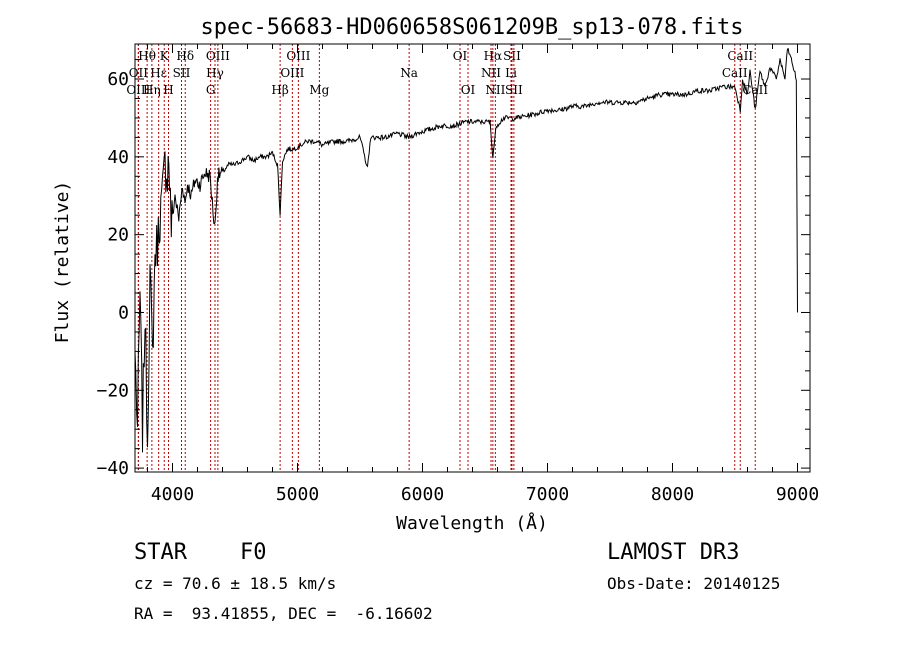 The height and width of the screenshot is (649, 900). I want to click on line-label: K, so click(165, 56).